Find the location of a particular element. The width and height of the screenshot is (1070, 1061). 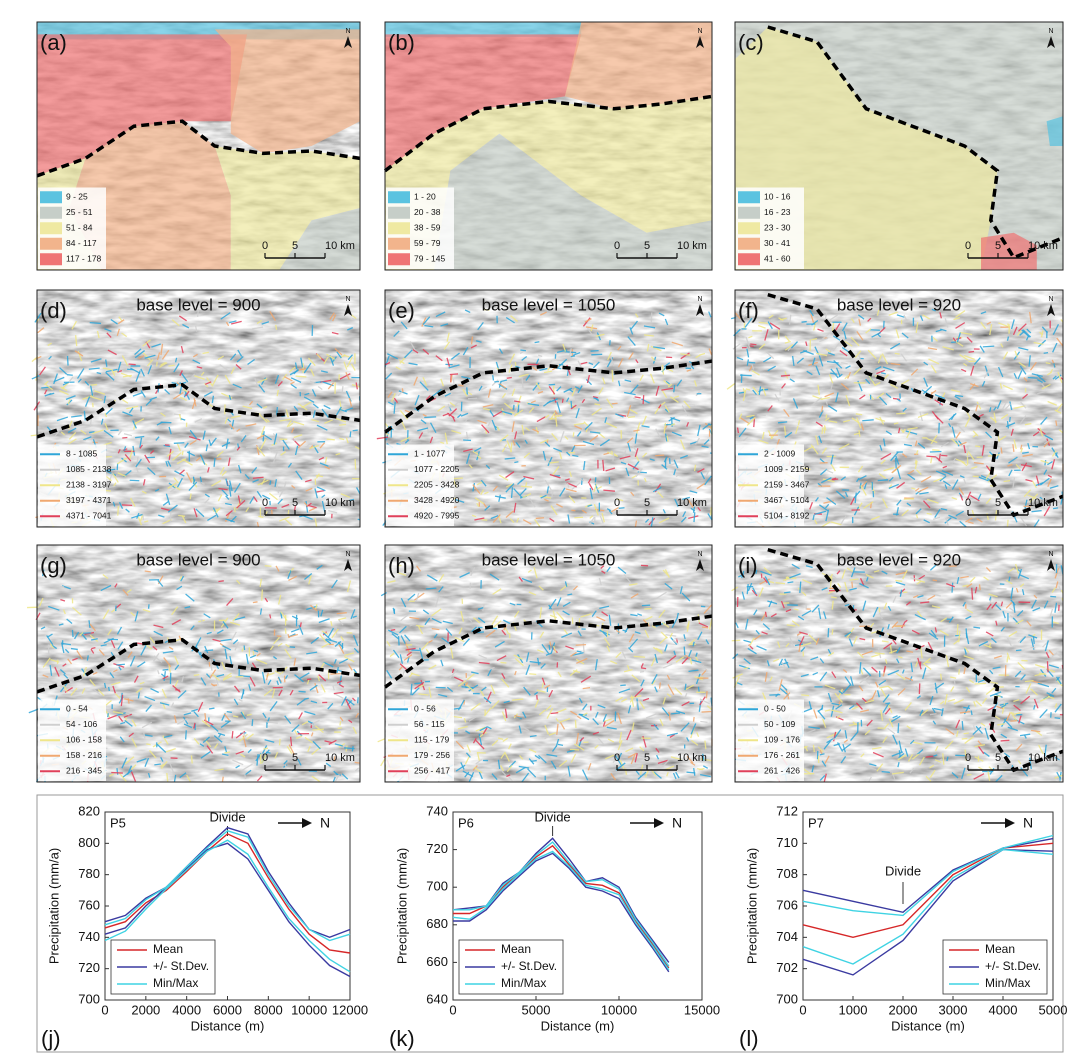

legend-label: 10 - 16 is located at coordinates (777, 197).